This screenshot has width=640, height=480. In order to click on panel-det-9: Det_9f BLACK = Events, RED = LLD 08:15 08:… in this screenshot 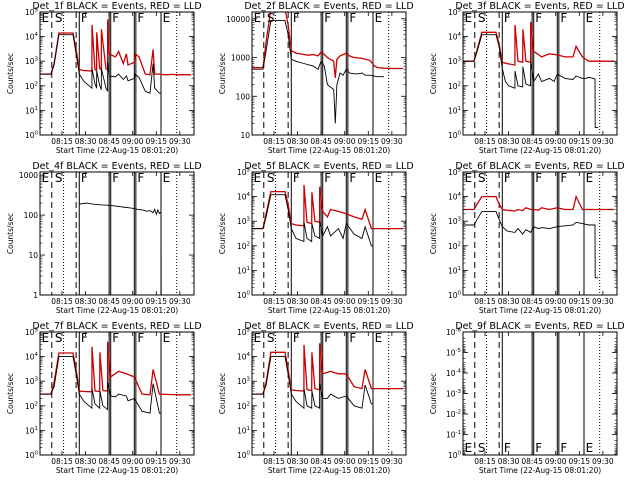, I will do `click(527, 398)`.